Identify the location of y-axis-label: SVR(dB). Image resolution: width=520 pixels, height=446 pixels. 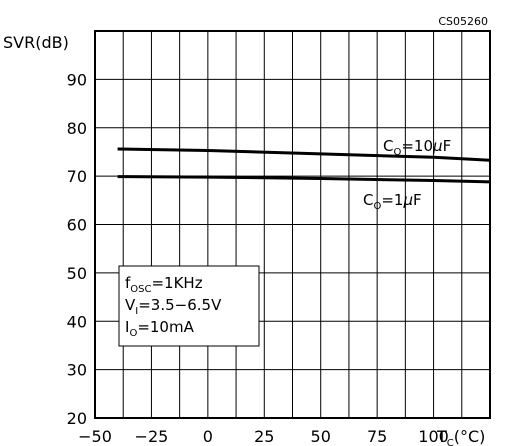
(36, 42).